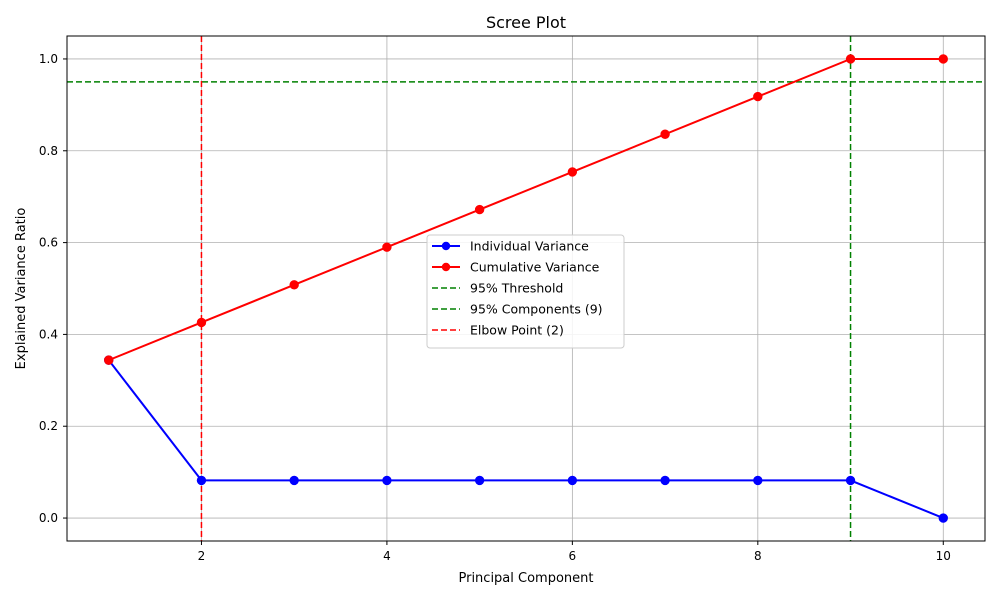 Image resolution: width=1000 pixels, height=600 pixels. Describe the element at coordinates (48, 151) in the screenshot. I see `y-tick-label: 0.8` at that location.